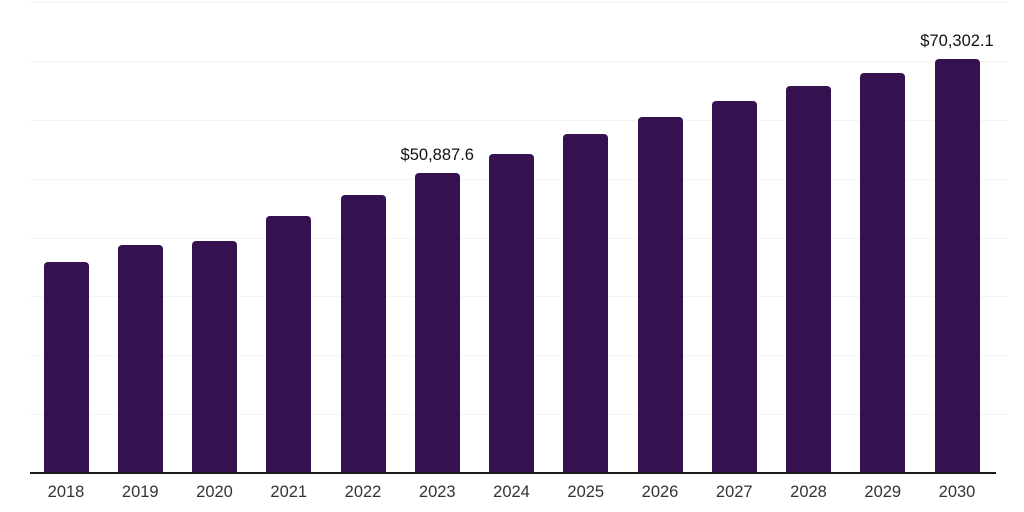  Describe the element at coordinates (511, 492) in the screenshot. I see `x-tick-label-2024: 2024` at that location.